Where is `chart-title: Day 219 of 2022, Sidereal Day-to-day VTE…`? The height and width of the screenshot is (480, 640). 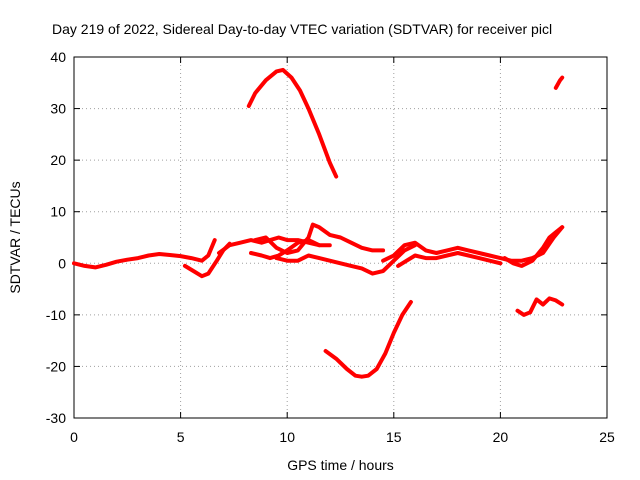 chart-title: Day 219 of 2022, Sidereal Day-to-day VTE… is located at coordinates (302, 29).